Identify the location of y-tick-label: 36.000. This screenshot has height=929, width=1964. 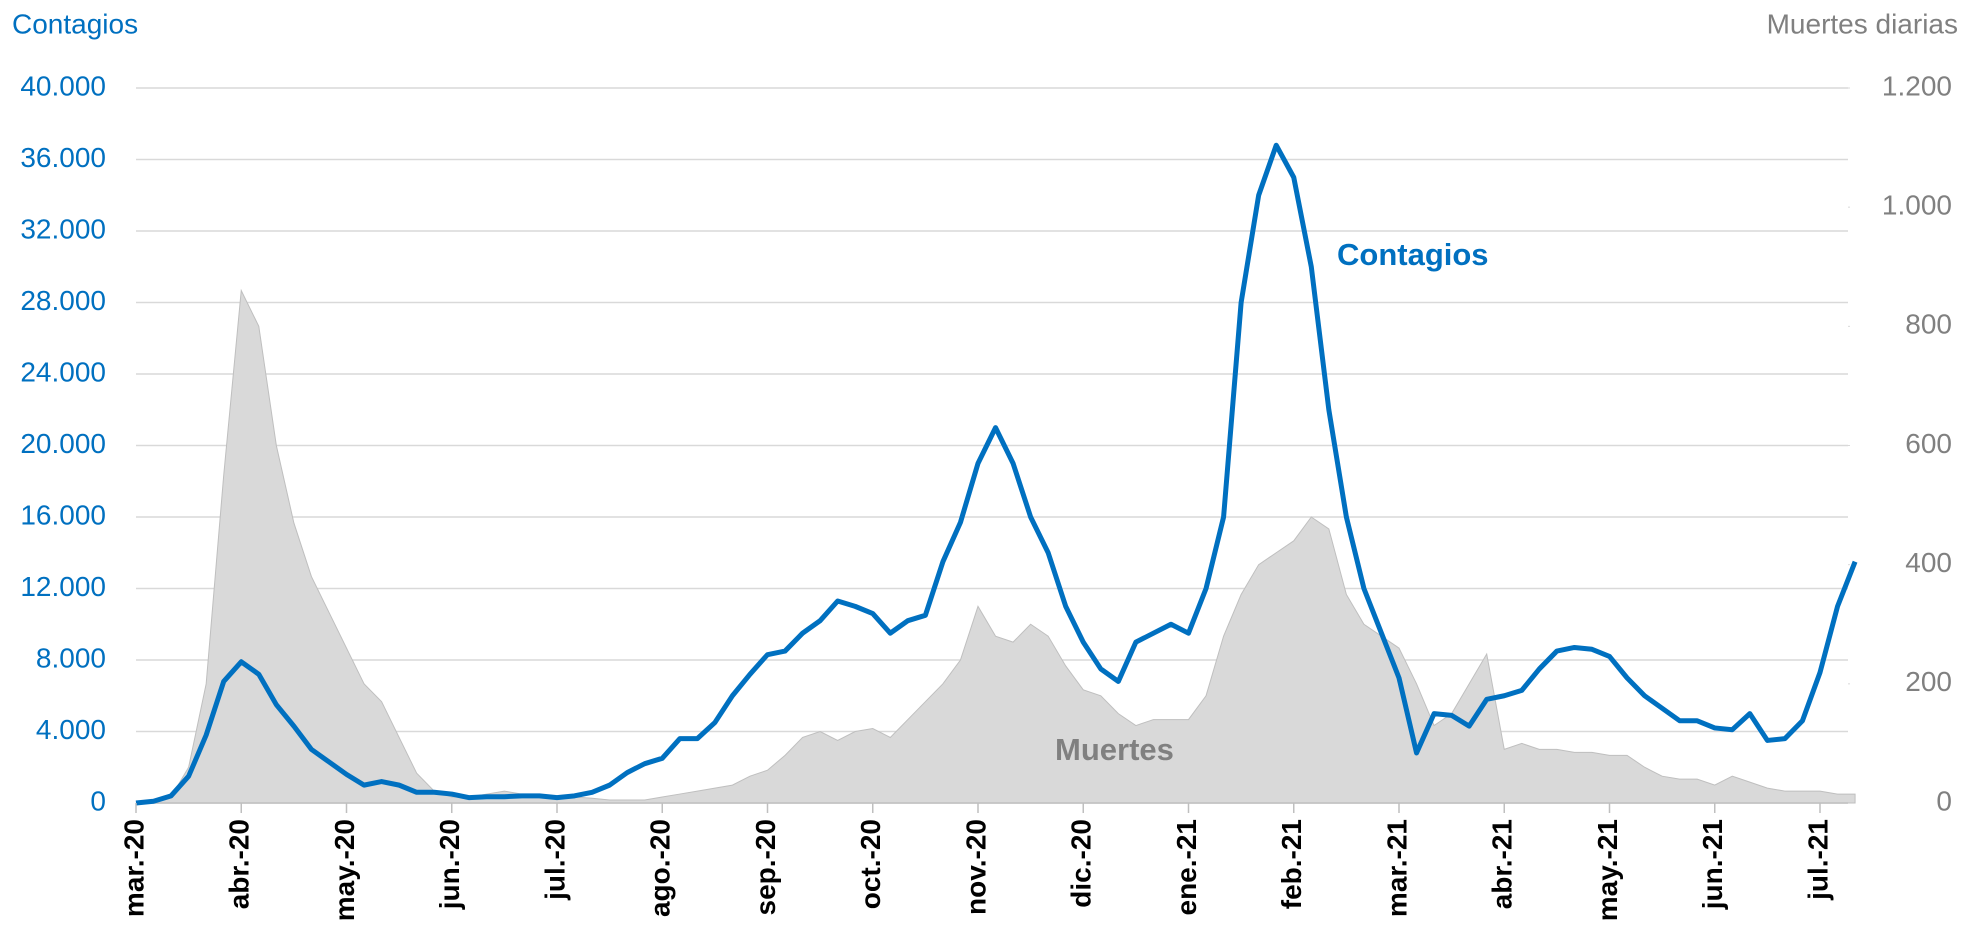
(63, 157).